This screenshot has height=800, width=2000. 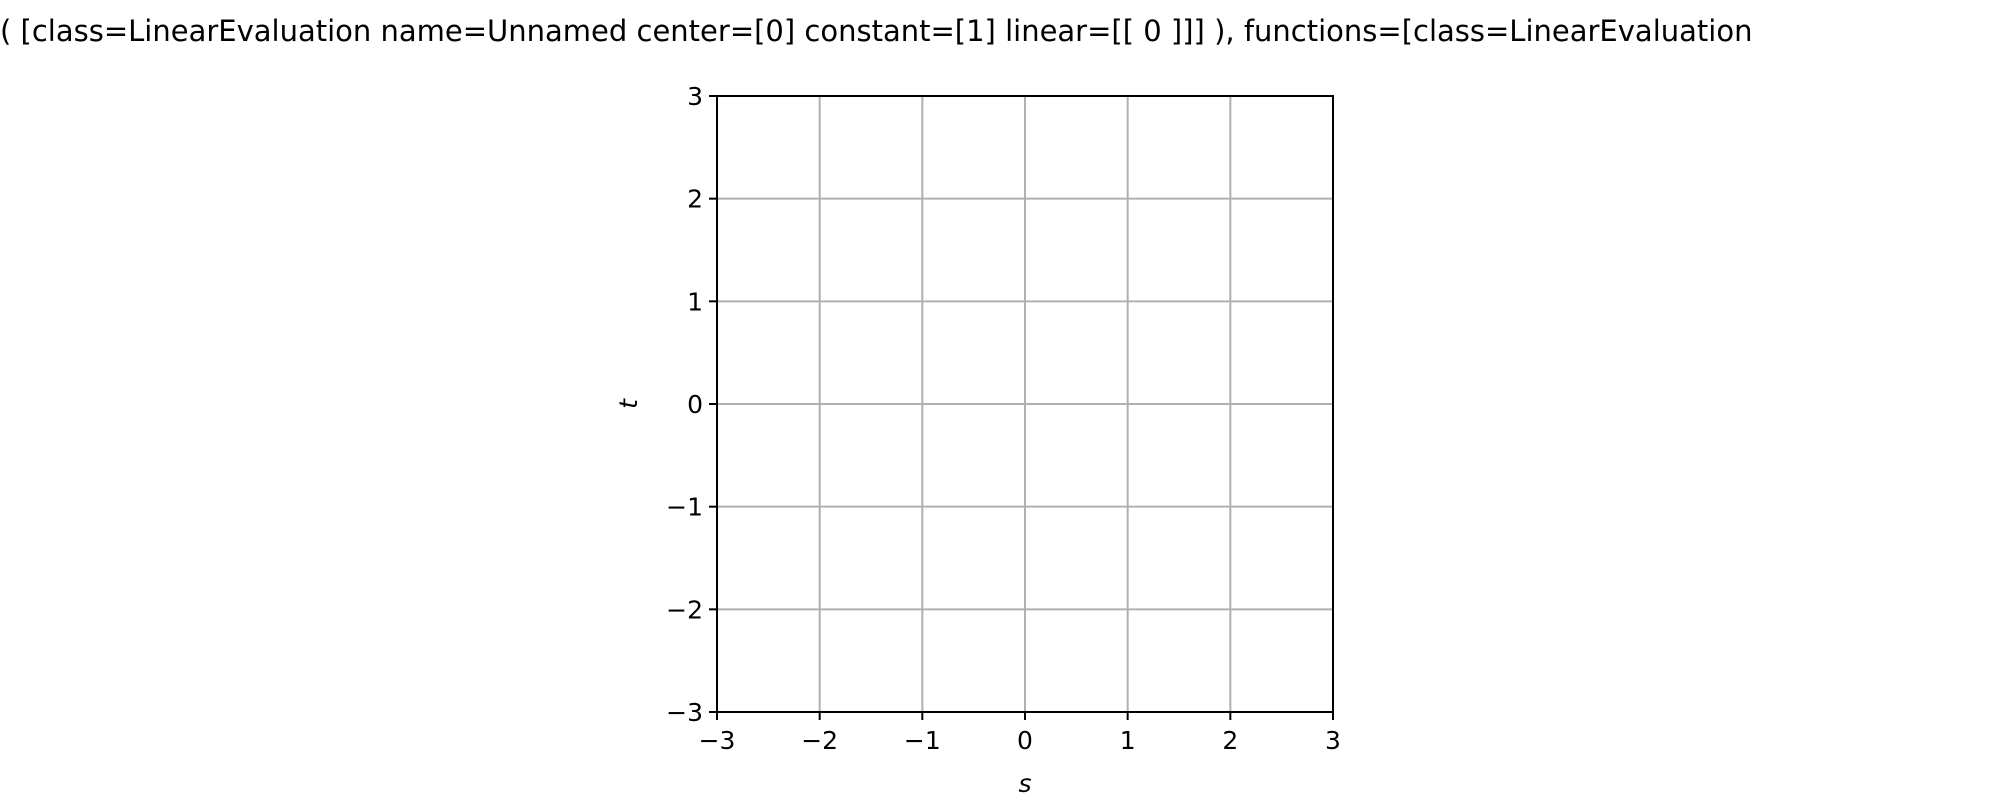 I want to click on x-tick-label: 2, so click(x=1230, y=740).